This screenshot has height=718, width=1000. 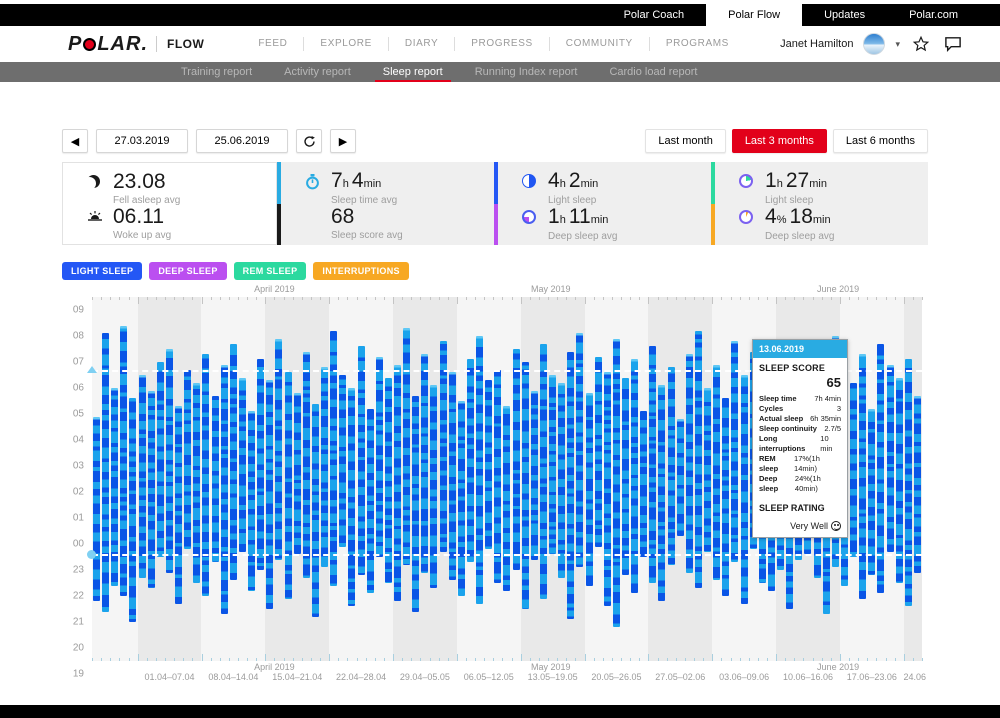 What do you see at coordinates (242, 141) in the screenshot?
I see `end-date-input` at bounding box center [242, 141].